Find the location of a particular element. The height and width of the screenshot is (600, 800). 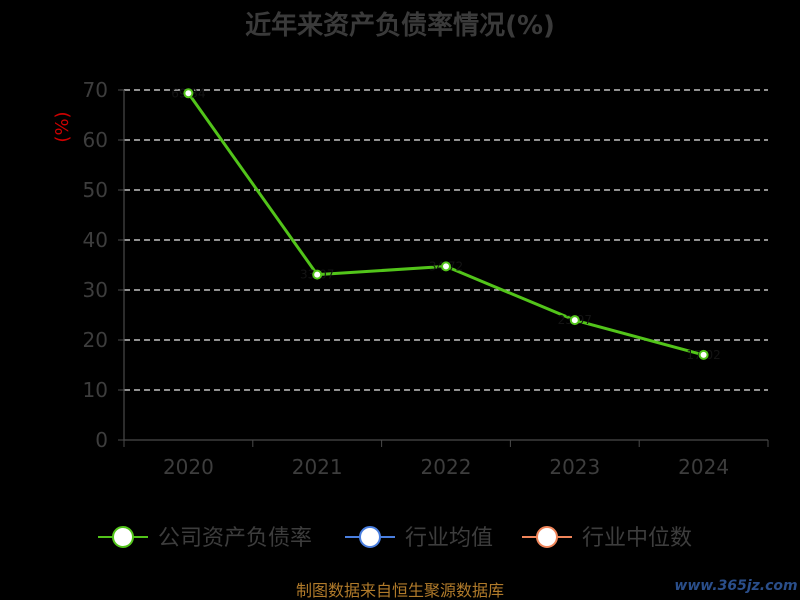

legend-label: 公司资产负债率 is located at coordinates (235, 538).